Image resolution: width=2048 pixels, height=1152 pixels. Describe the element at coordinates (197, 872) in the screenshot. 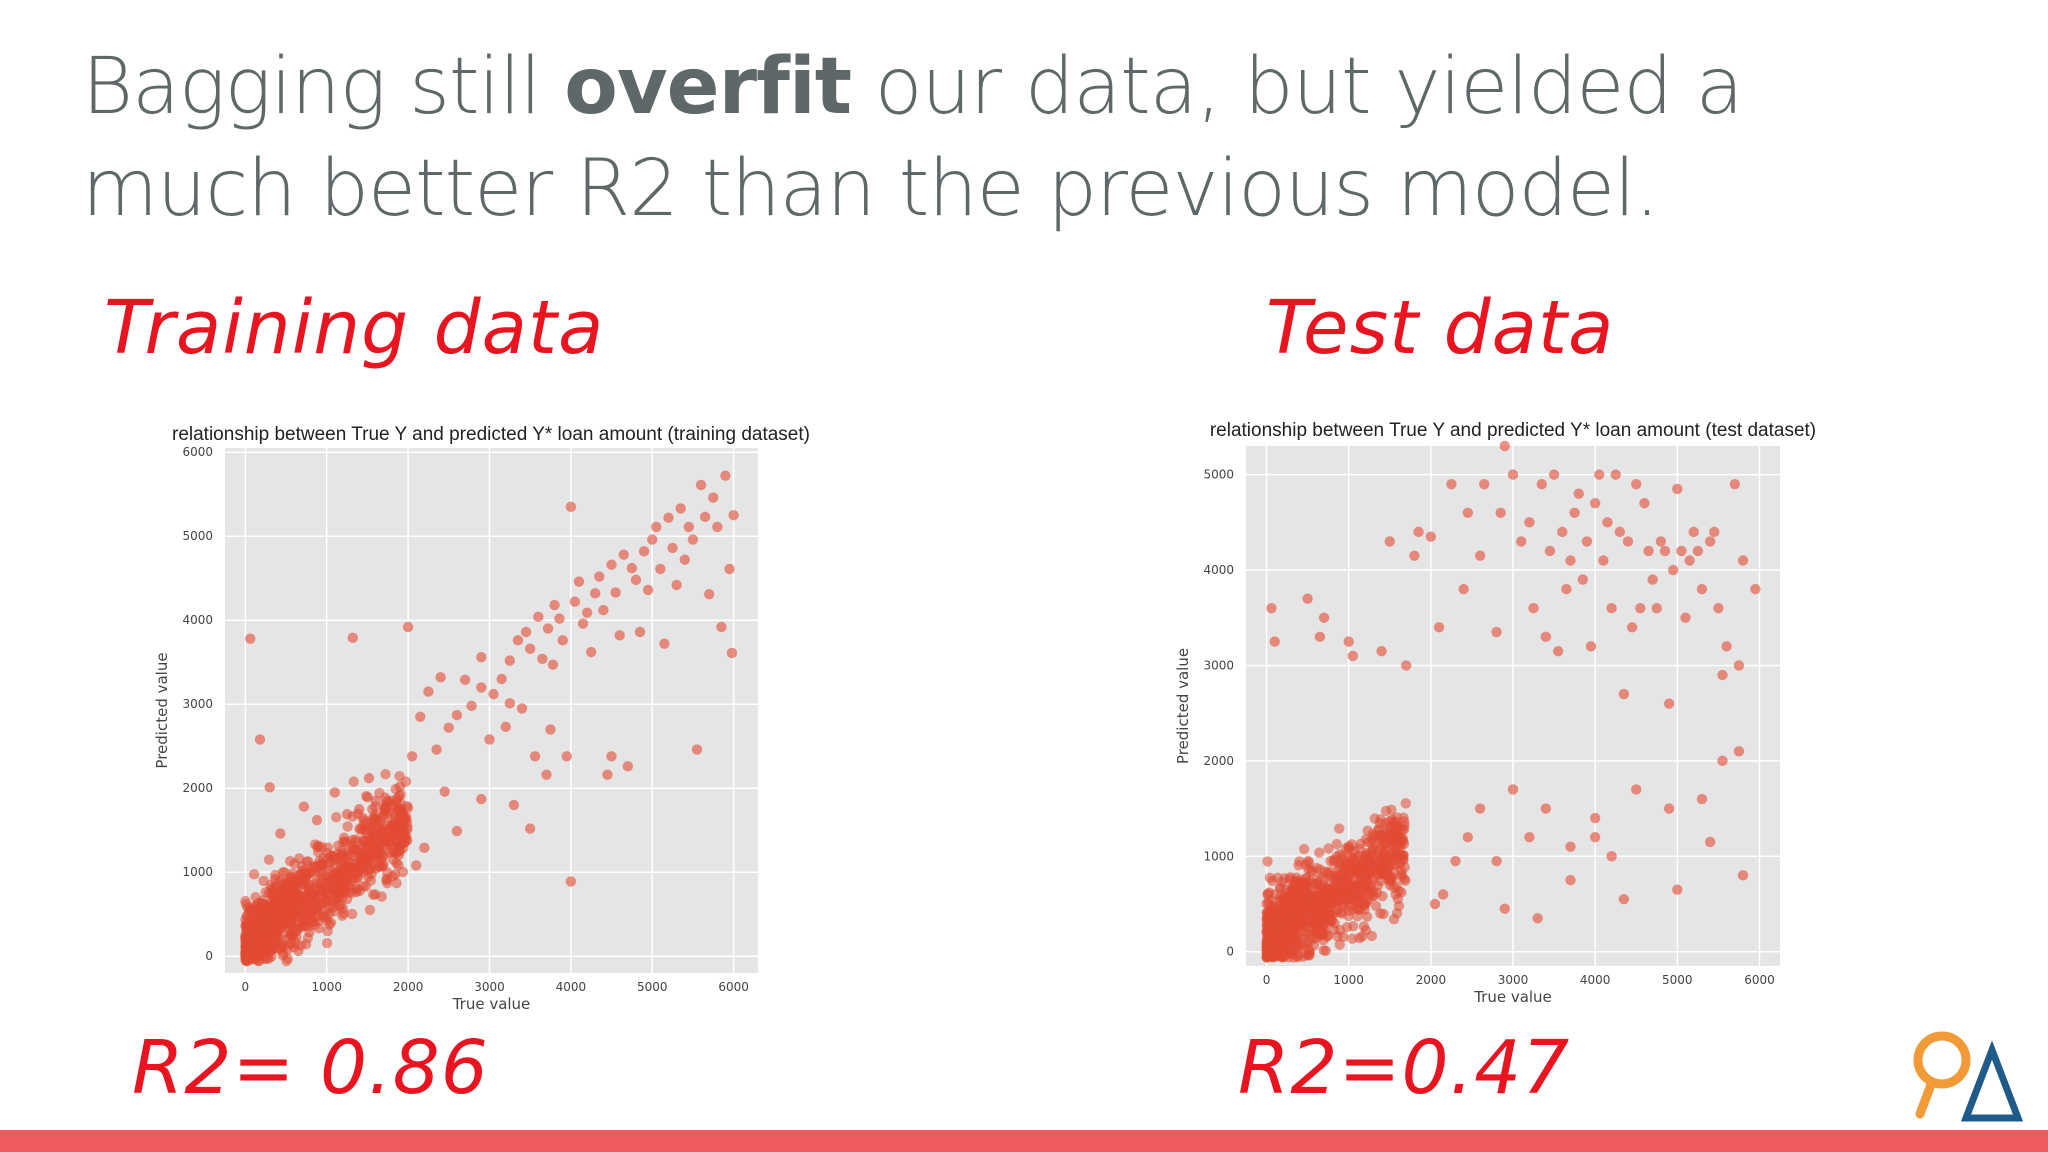

I see `training-y-tick-label: 1000` at that location.